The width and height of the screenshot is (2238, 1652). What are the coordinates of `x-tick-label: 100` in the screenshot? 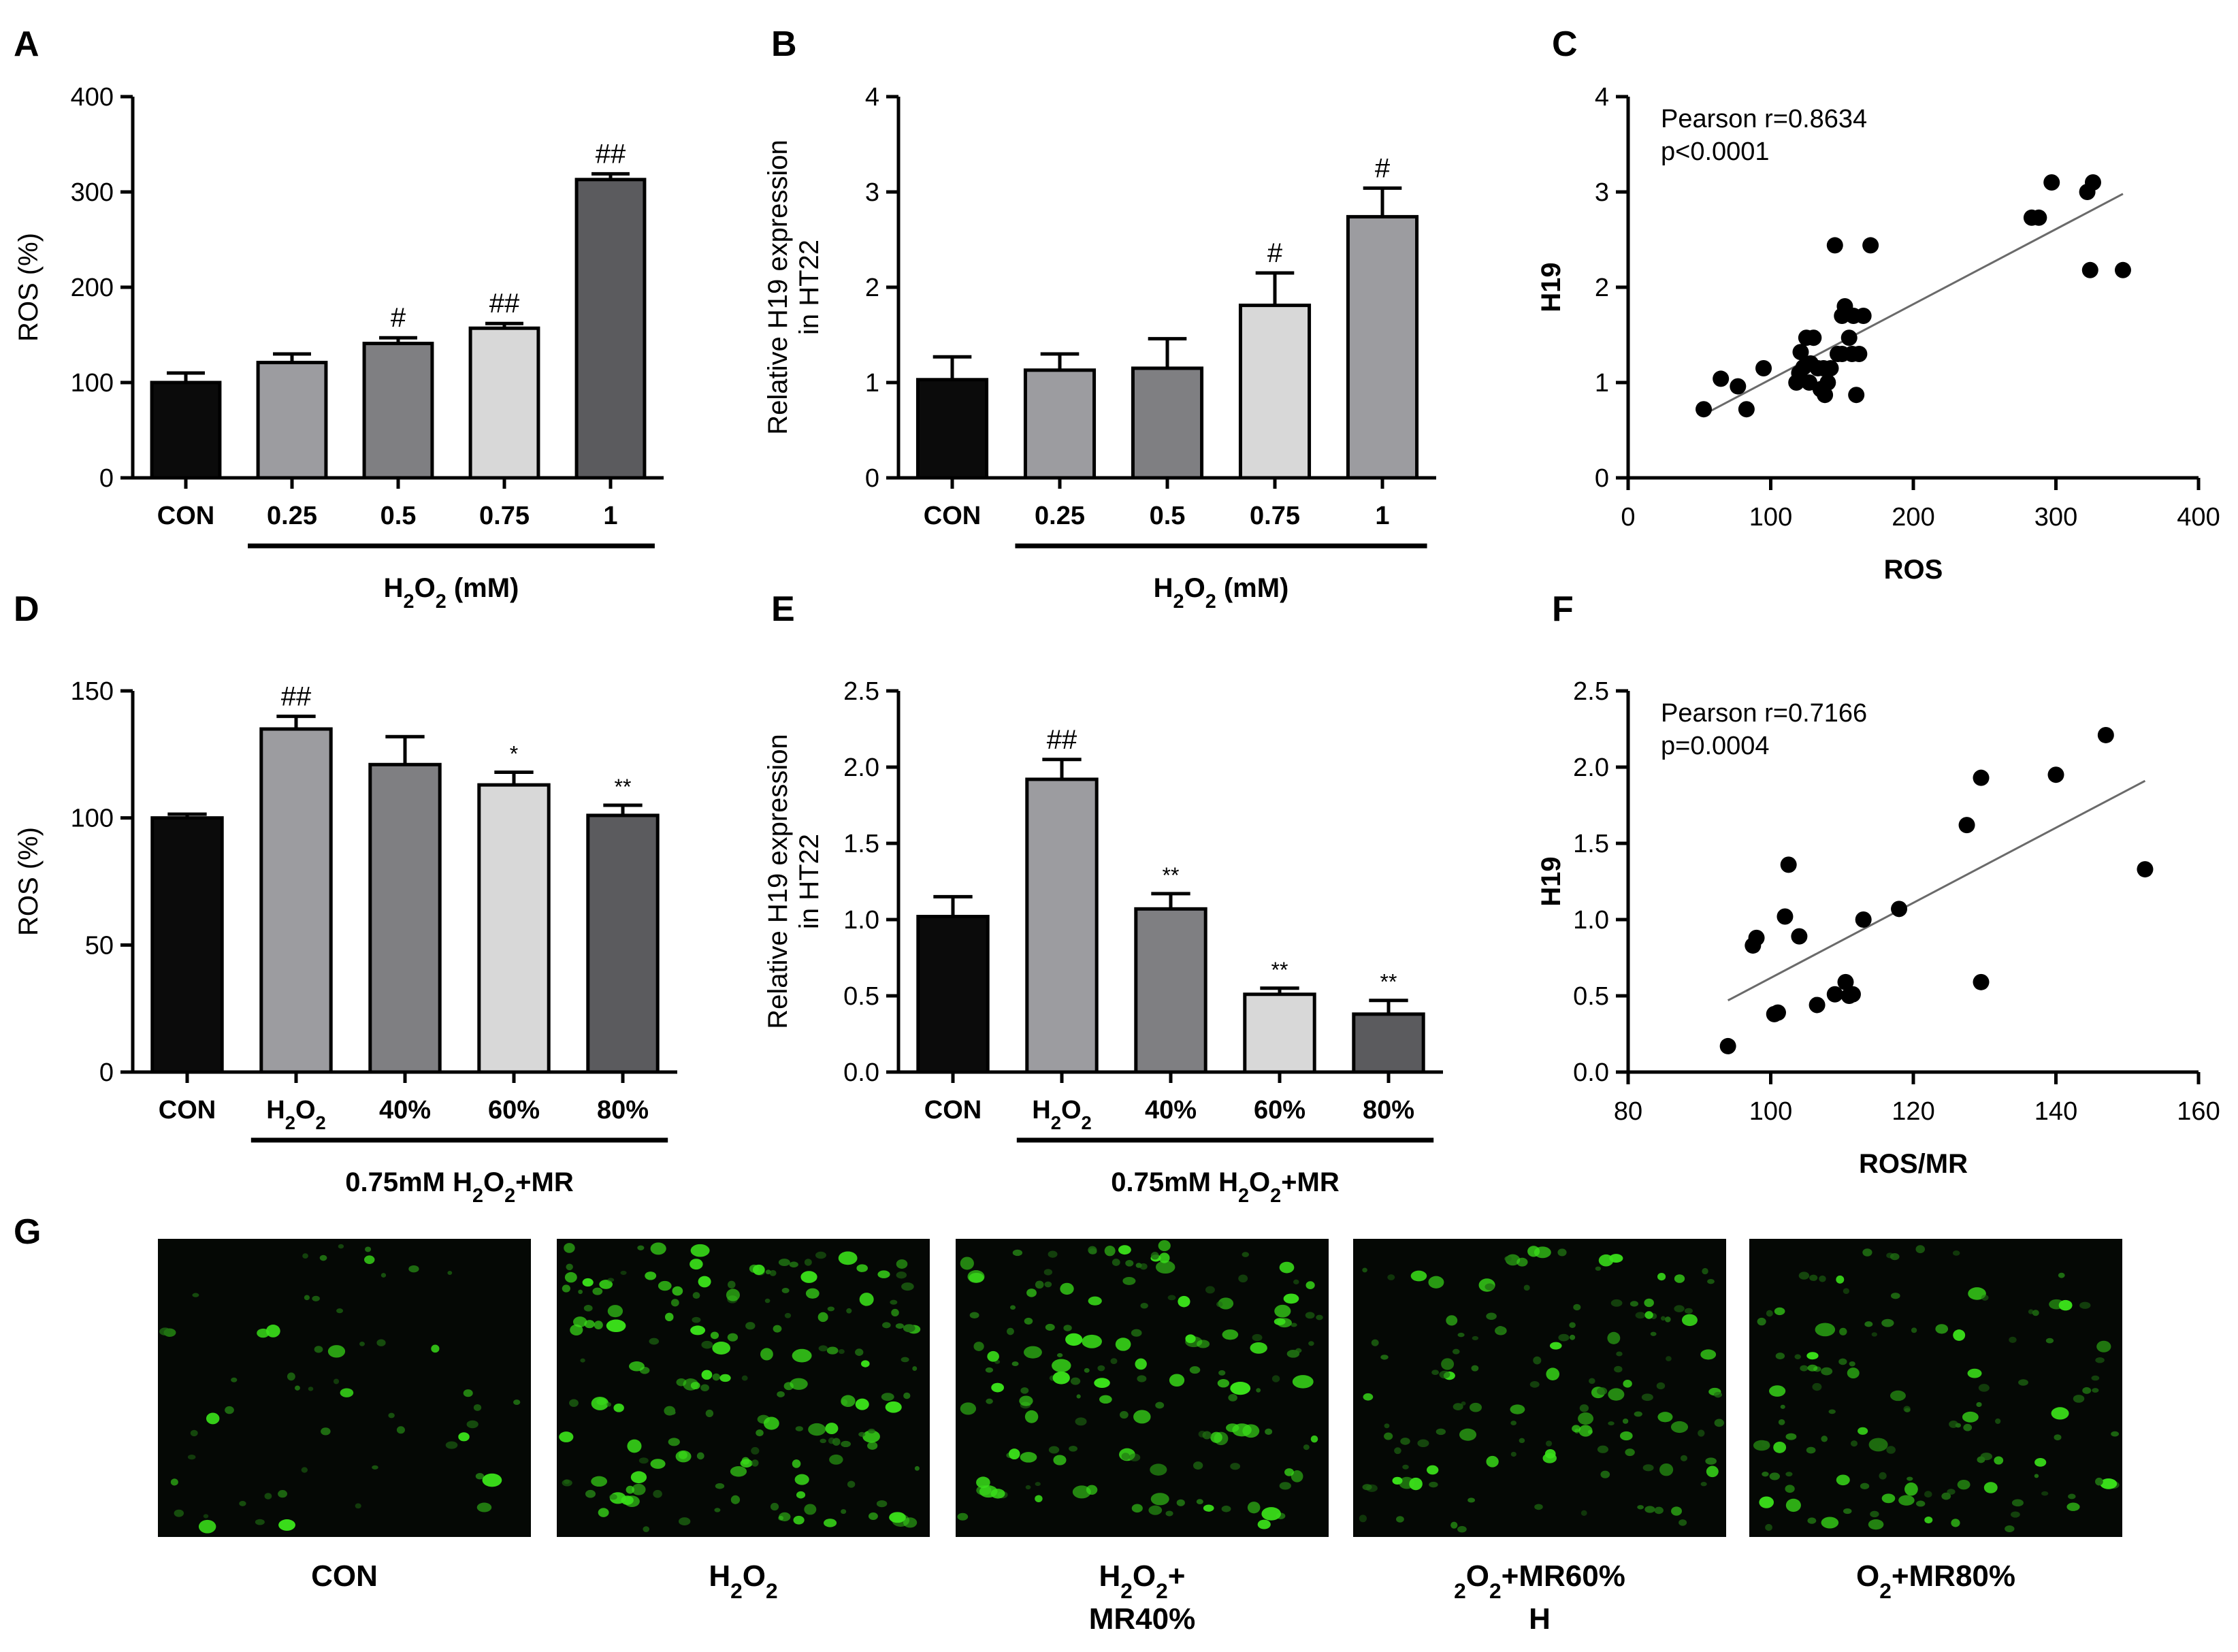 It's located at (1770, 517).